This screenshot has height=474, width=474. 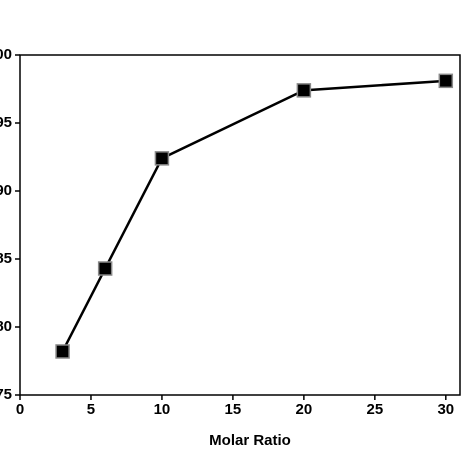 What do you see at coordinates (374, 409) in the screenshot?
I see `x-tick-label: 25` at bounding box center [374, 409].